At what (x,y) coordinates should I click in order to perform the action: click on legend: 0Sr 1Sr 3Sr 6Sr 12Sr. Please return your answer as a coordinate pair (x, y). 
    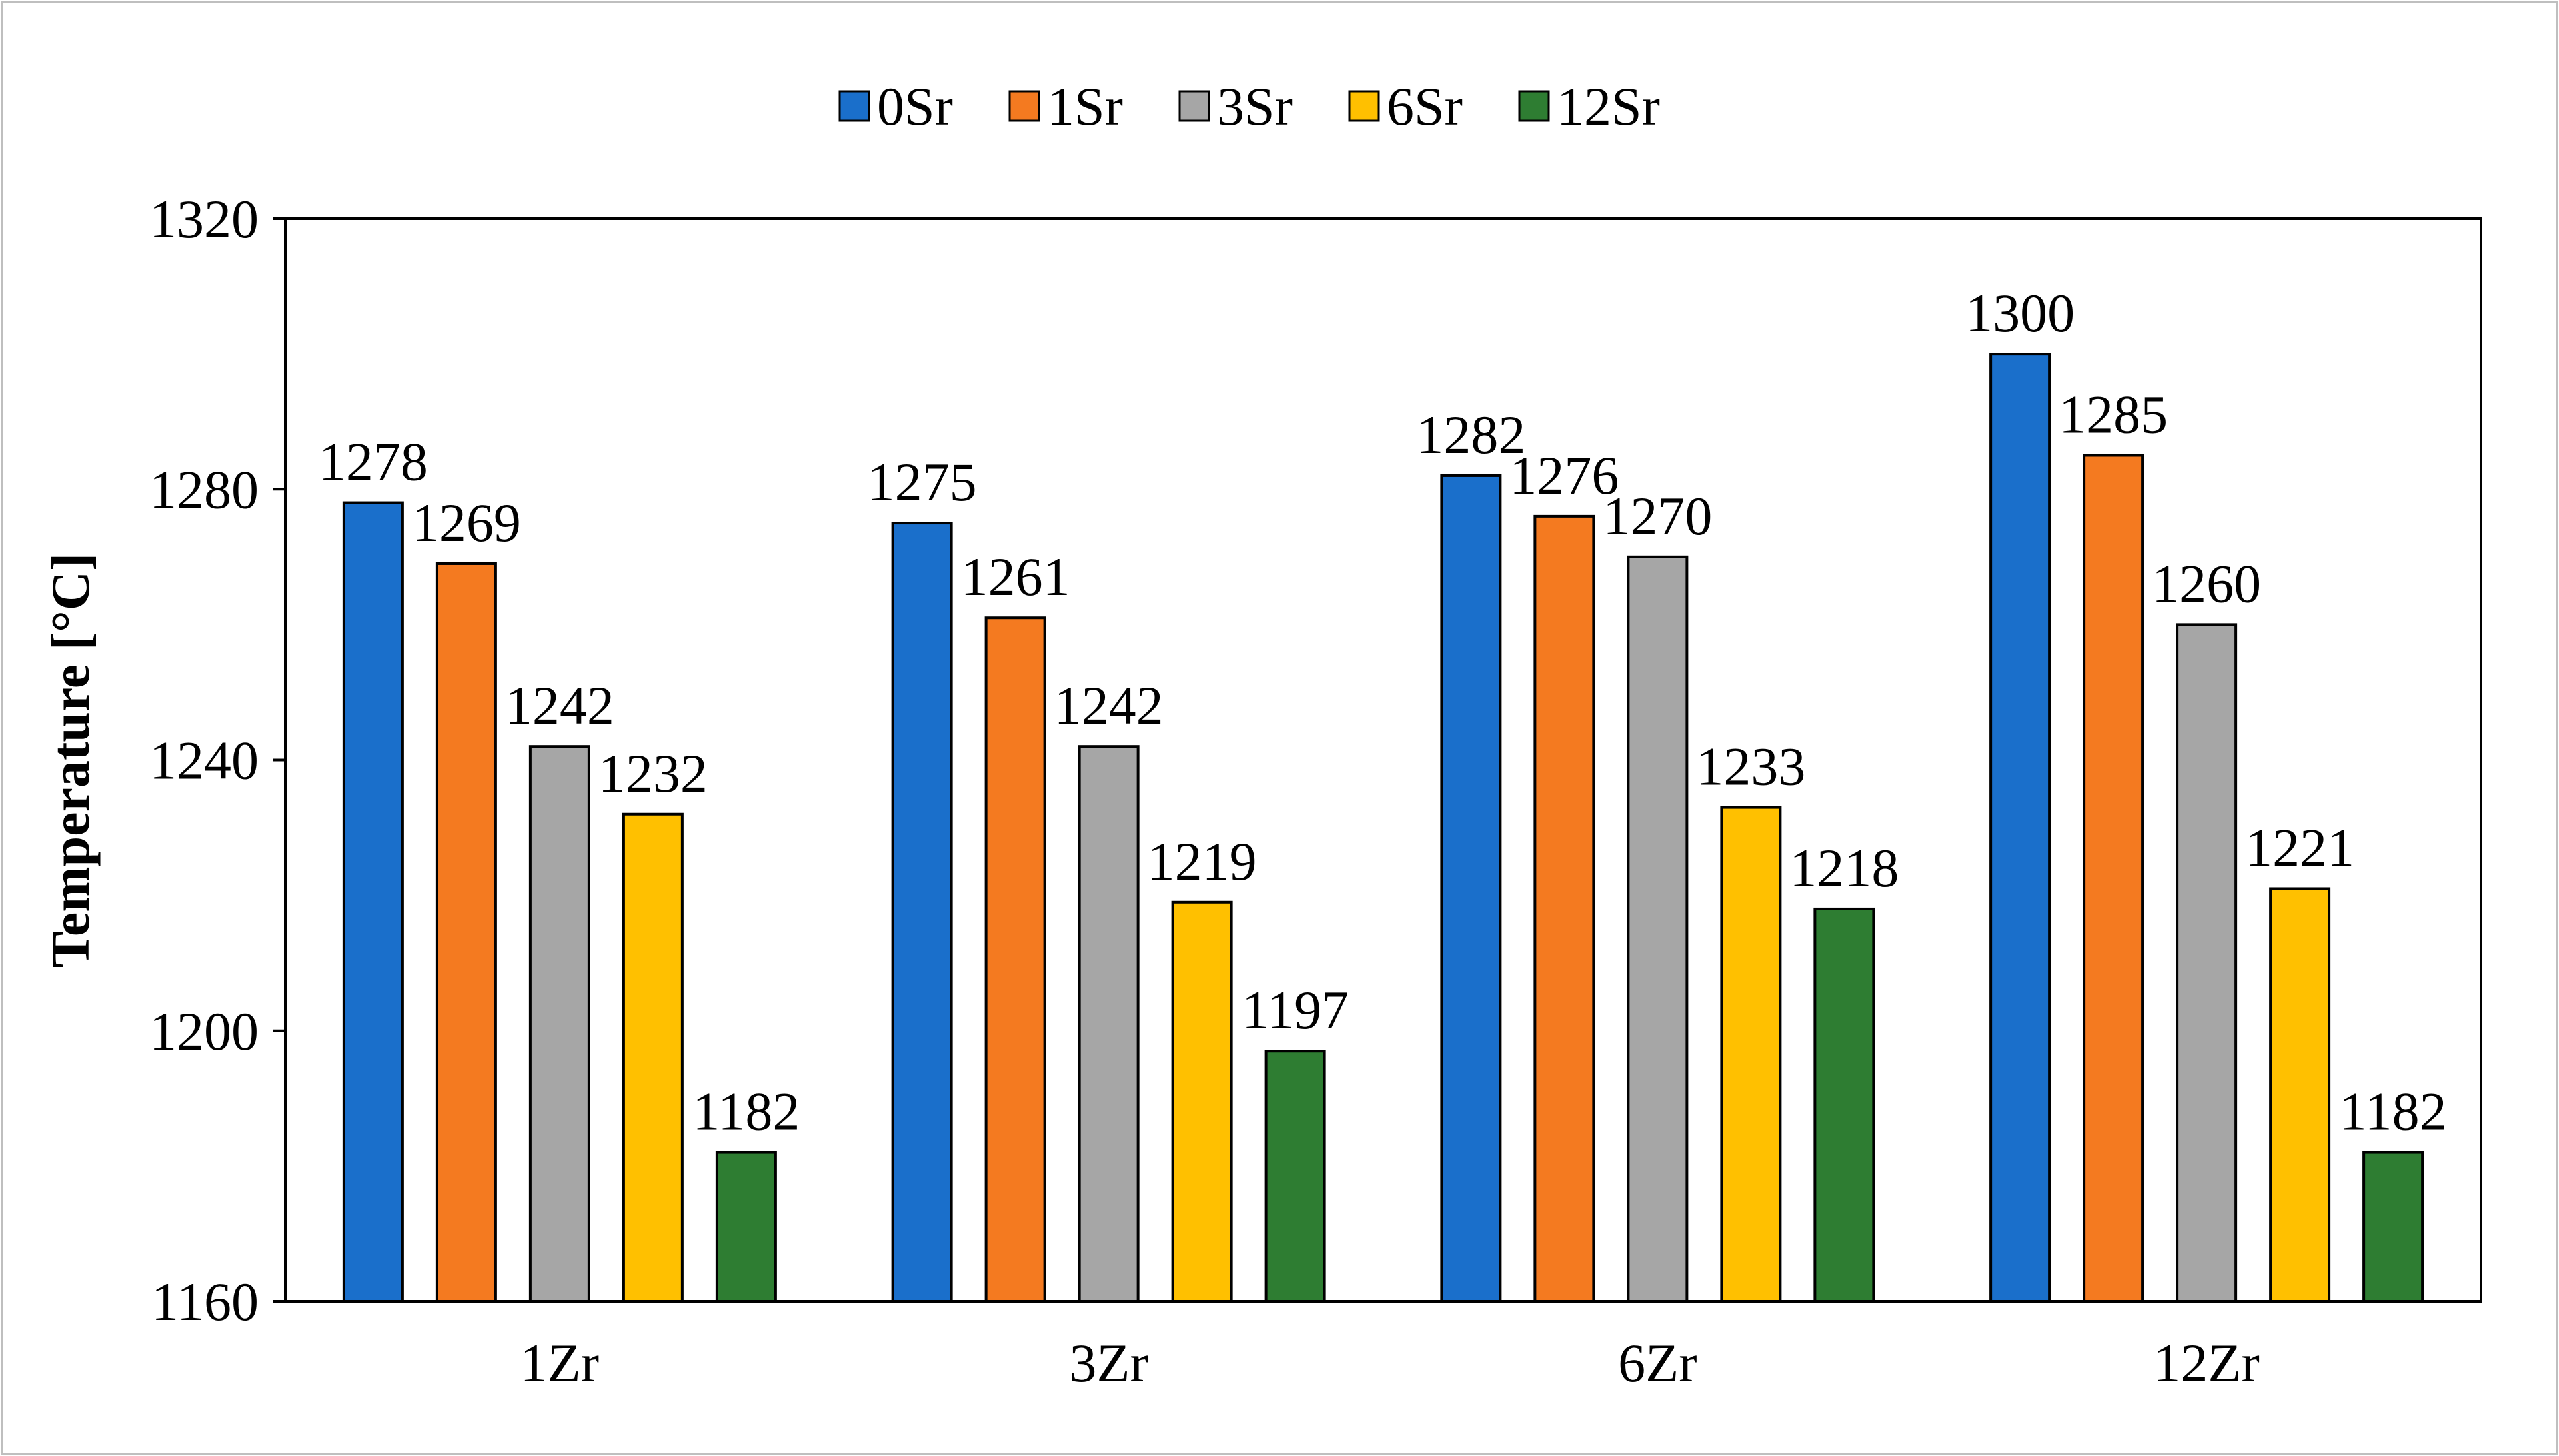
    Looking at the image, I should click on (1249, 106).